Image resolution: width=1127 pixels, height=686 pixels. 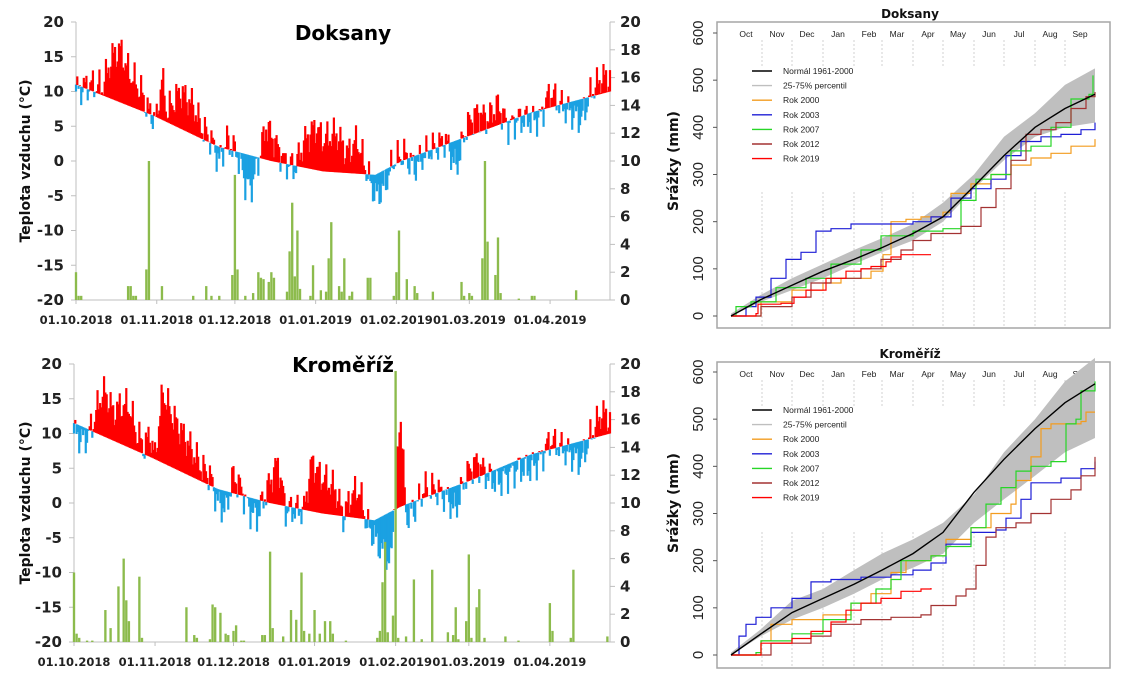 I want to click on y-tick-label: 10, so click(x=53, y=92).